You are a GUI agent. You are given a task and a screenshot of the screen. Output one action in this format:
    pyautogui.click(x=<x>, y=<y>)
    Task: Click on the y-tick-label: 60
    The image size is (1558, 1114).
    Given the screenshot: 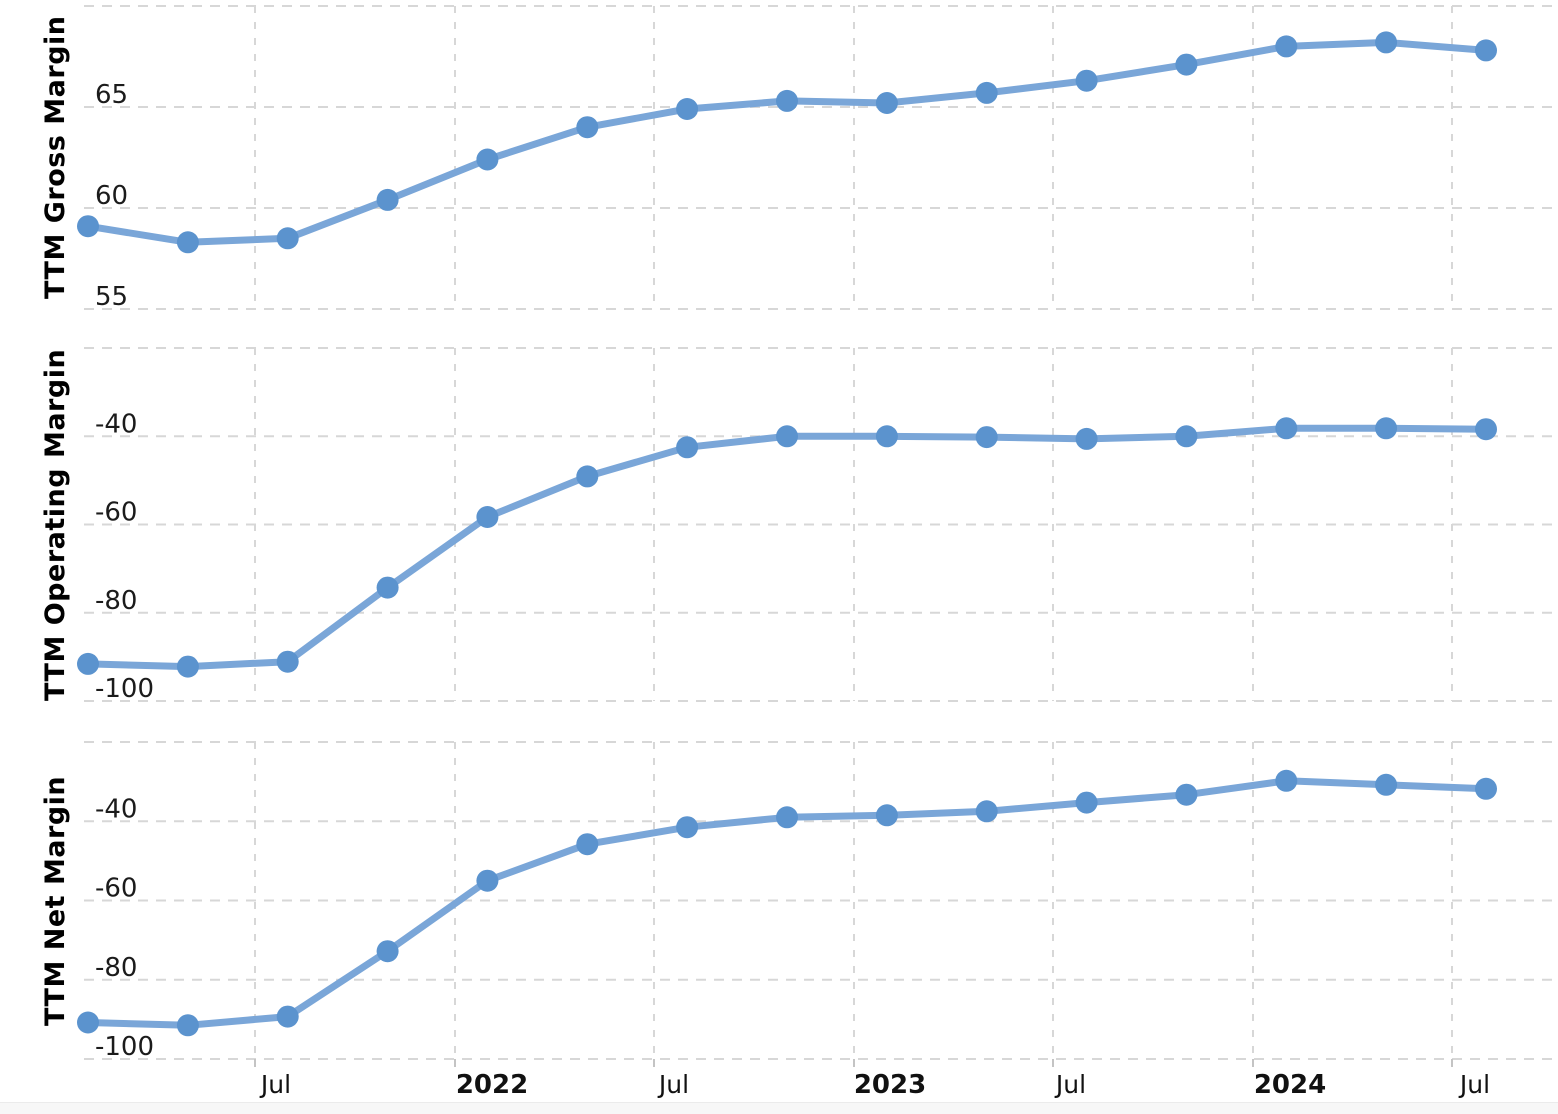 What is the action you would take?
    pyautogui.click(x=111, y=196)
    